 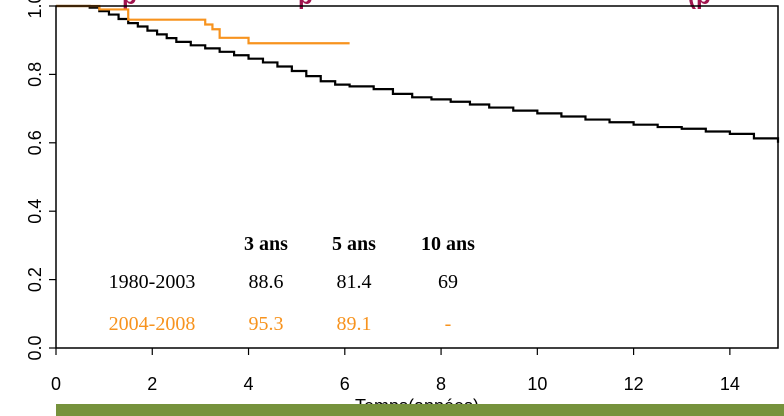 What do you see at coordinates (441, 384) in the screenshot?
I see `x-tick-label: 8` at bounding box center [441, 384].